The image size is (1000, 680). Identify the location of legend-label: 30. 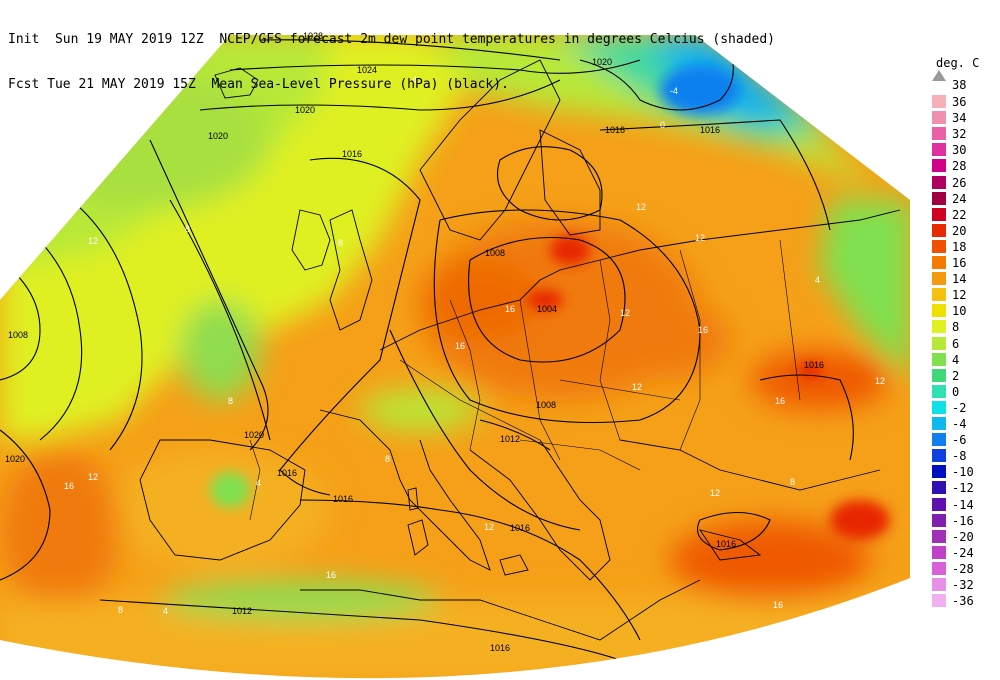
(959, 150).